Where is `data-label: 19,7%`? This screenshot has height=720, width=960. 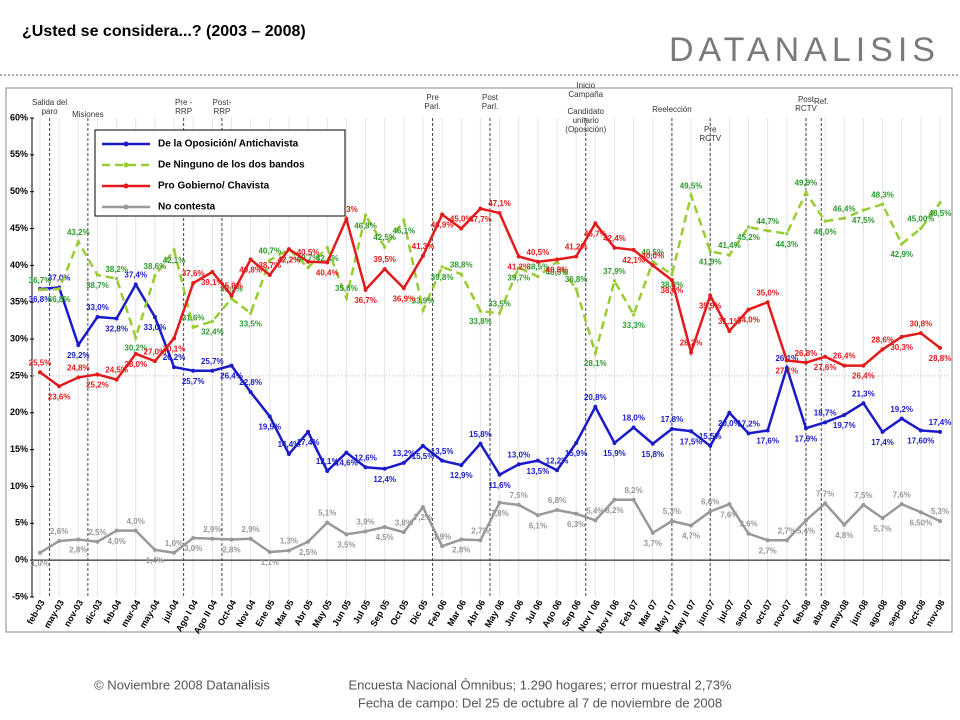 data-label: 19,7% is located at coordinates (844, 425).